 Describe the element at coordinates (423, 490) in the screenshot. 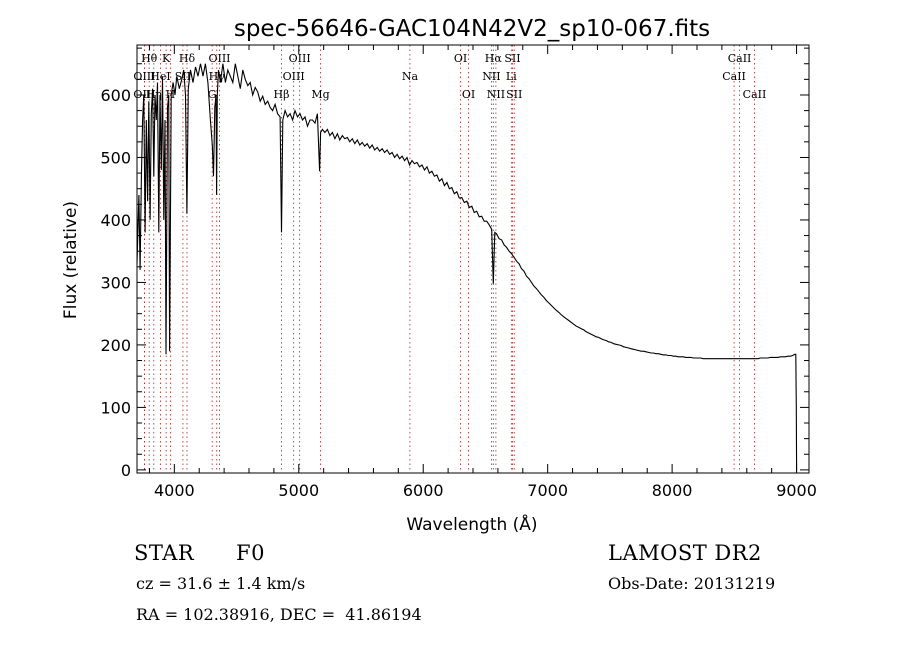

I see `x-tick-label: 6000` at that location.